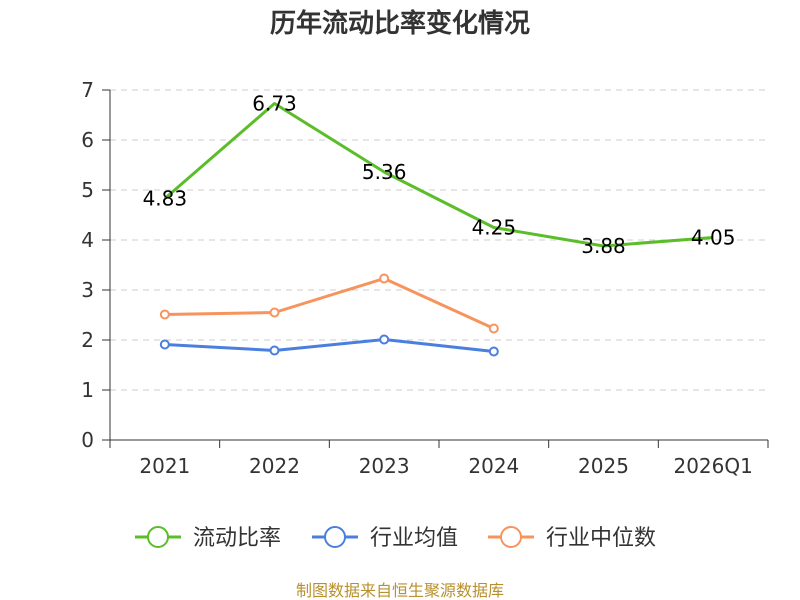 The width and height of the screenshot is (800, 600). What do you see at coordinates (494, 228) in the screenshot?
I see `data-label: 4.25` at bounding box center [494, 228].